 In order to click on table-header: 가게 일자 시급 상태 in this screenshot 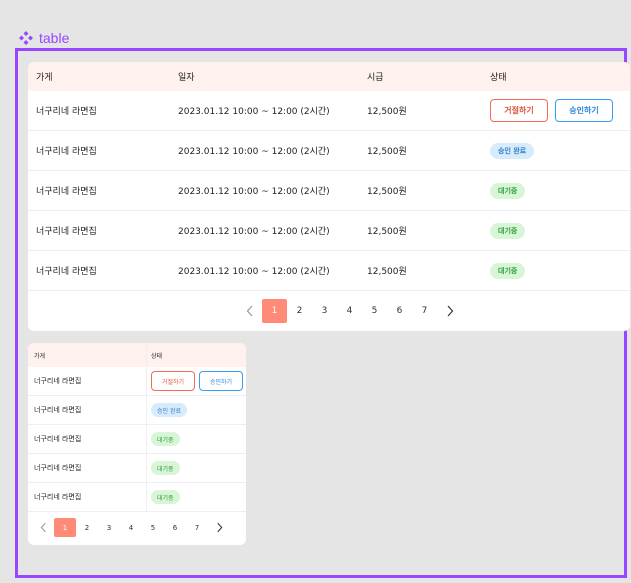, I will do `click(329, 76)`.